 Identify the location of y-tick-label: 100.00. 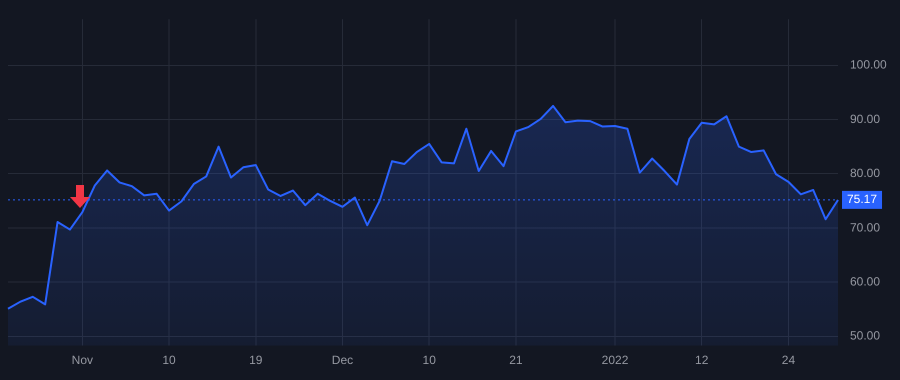
(869, 65).